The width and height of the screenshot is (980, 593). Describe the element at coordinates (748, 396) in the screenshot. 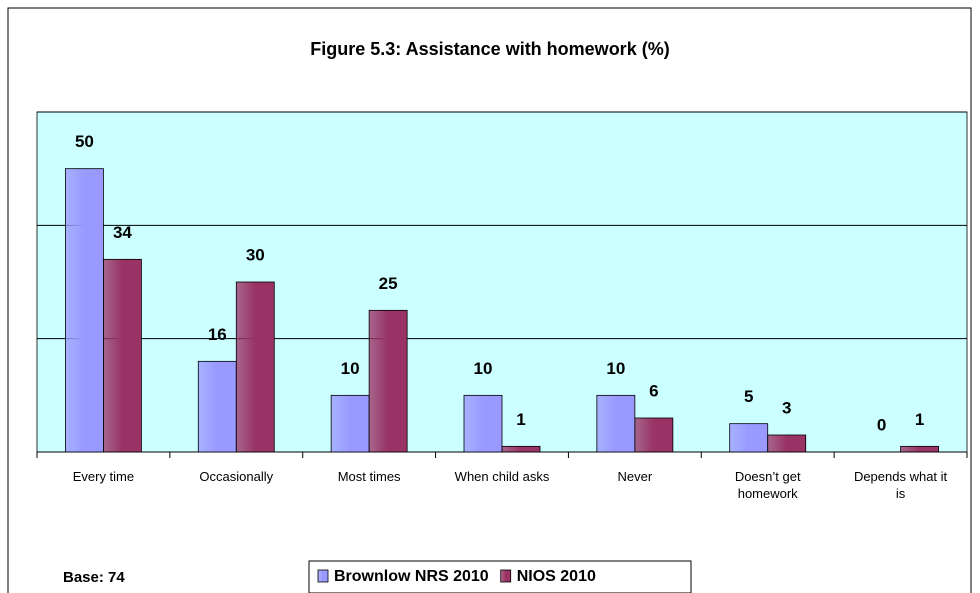

I see `data-label: 5` at that location.